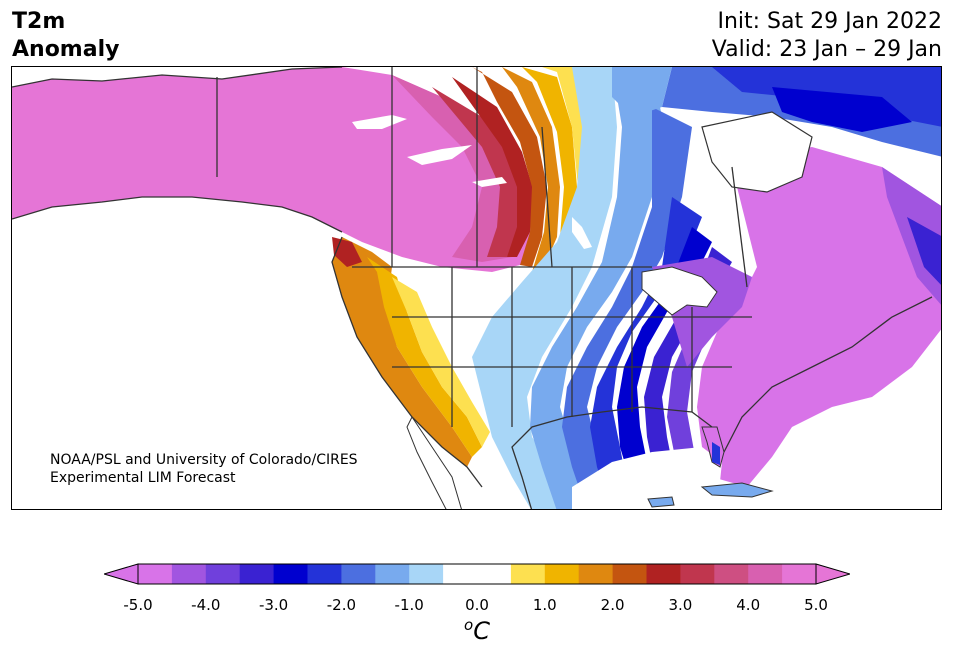 This screenshot has width=953, height=655. What do you see at coordinates (757, 152) in the screenshot?
I see `hudson-bay` at bounding box center [757, 152].